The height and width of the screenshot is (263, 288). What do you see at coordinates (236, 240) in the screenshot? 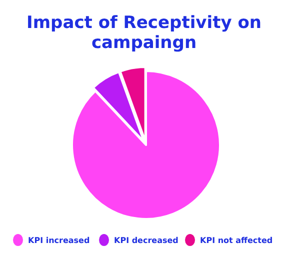
I see `legend-label: KPI not affected` at bounding box center [236, 240].